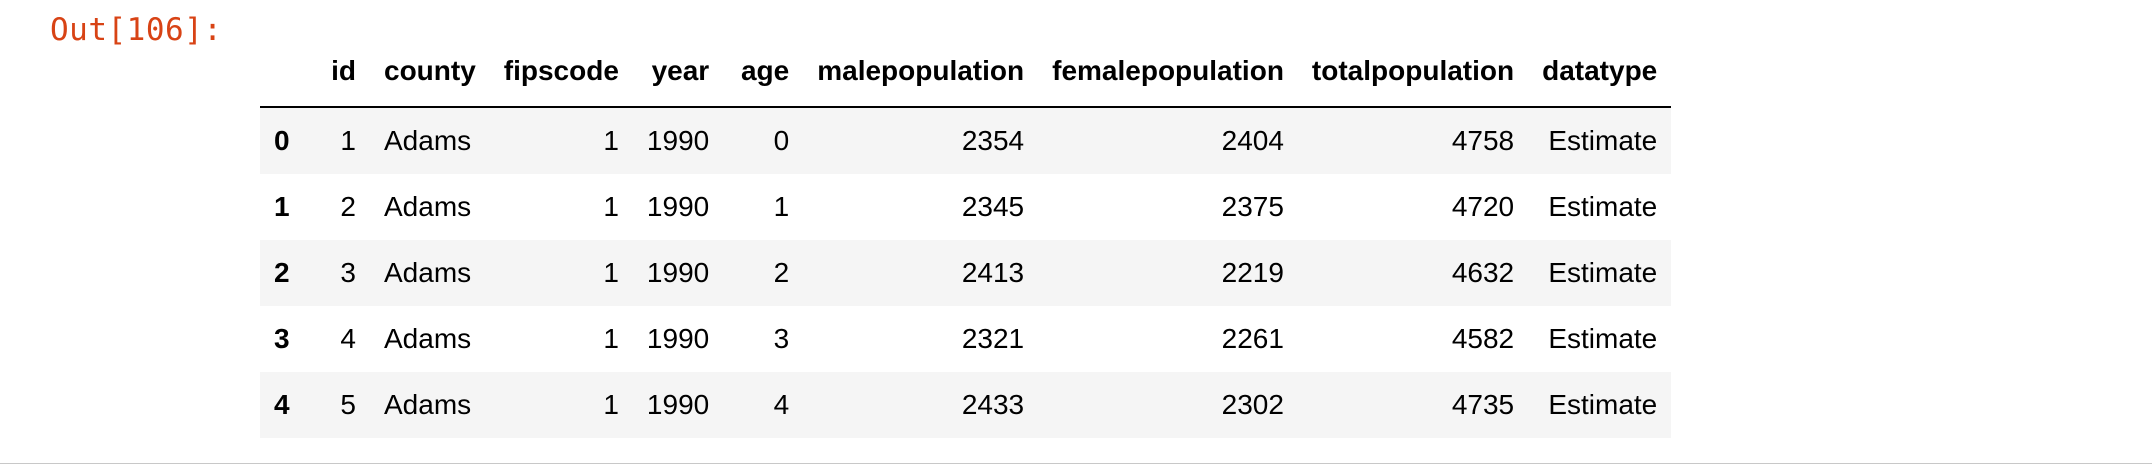 This screenshot has width=2152, height=470. What do you see at coordinates (678, 72) in the screenshot?
I see `column-header-year: year` at bounding box center [678, 72].